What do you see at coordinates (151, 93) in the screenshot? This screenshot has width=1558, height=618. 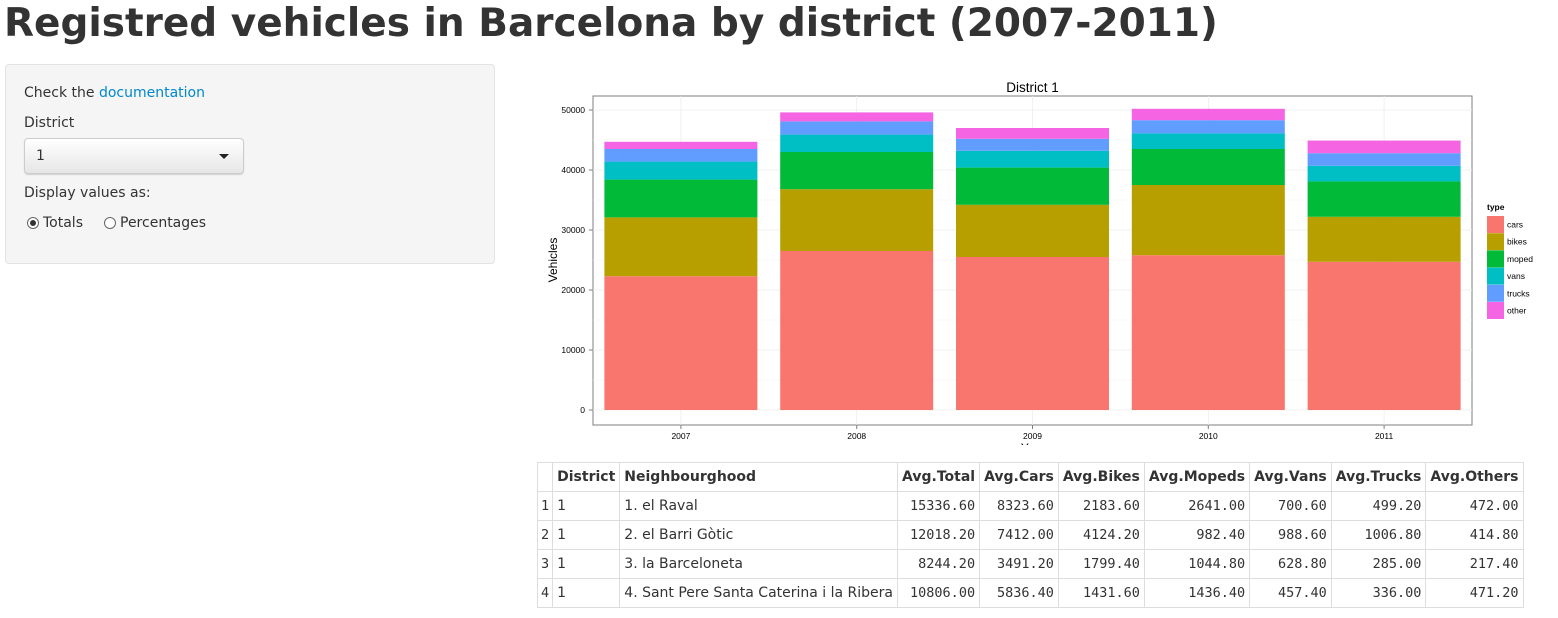 I see `documentation-link: documentation` at bounding box center [151, 93].